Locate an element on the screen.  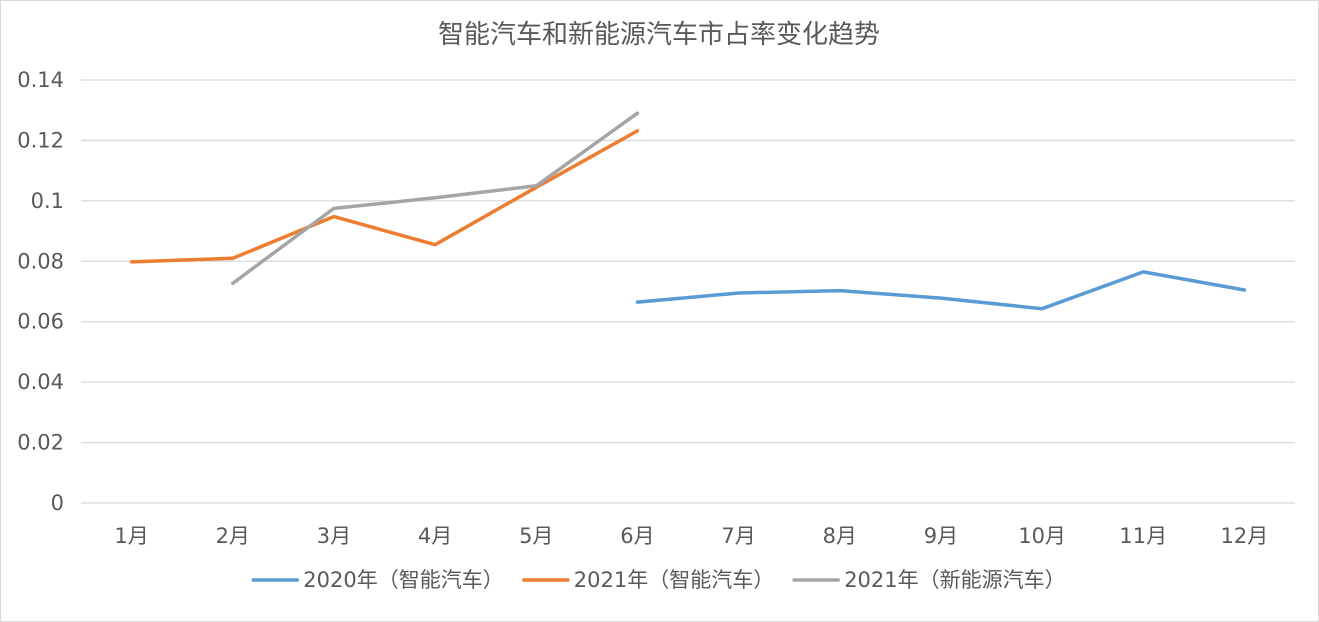
x-tick-label: 6月 is located at coordinates (637, 536).